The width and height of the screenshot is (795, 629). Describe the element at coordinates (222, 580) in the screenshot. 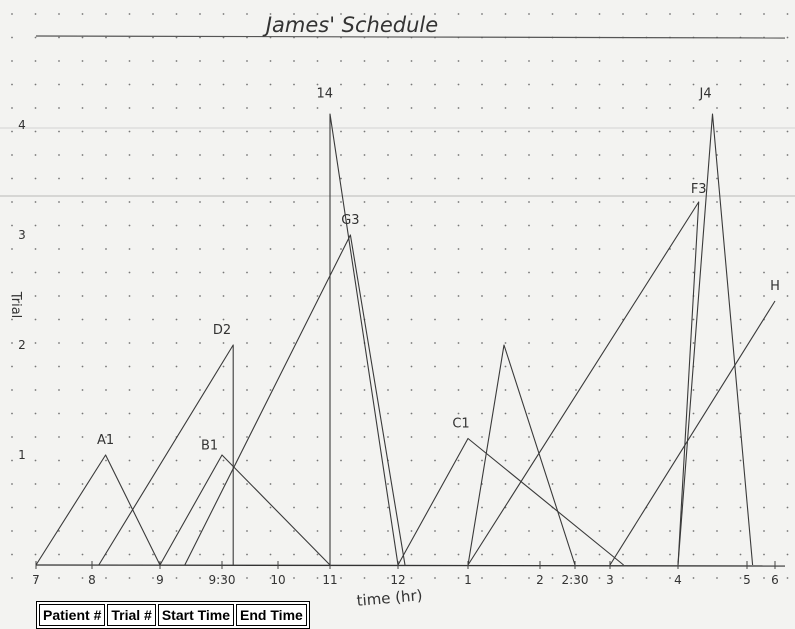

I see `x-tick-label: 9:30` at that location.